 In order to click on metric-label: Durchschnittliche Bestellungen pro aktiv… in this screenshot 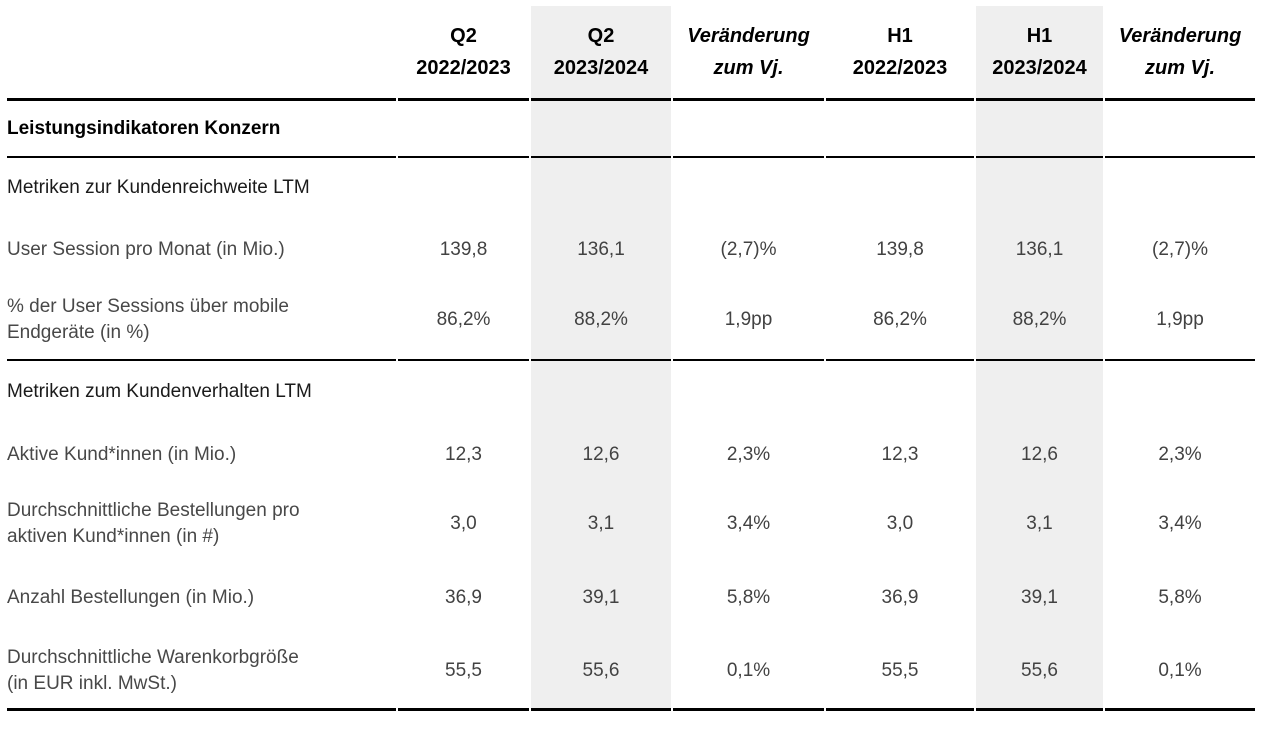, I will do `click(153, 523)`.